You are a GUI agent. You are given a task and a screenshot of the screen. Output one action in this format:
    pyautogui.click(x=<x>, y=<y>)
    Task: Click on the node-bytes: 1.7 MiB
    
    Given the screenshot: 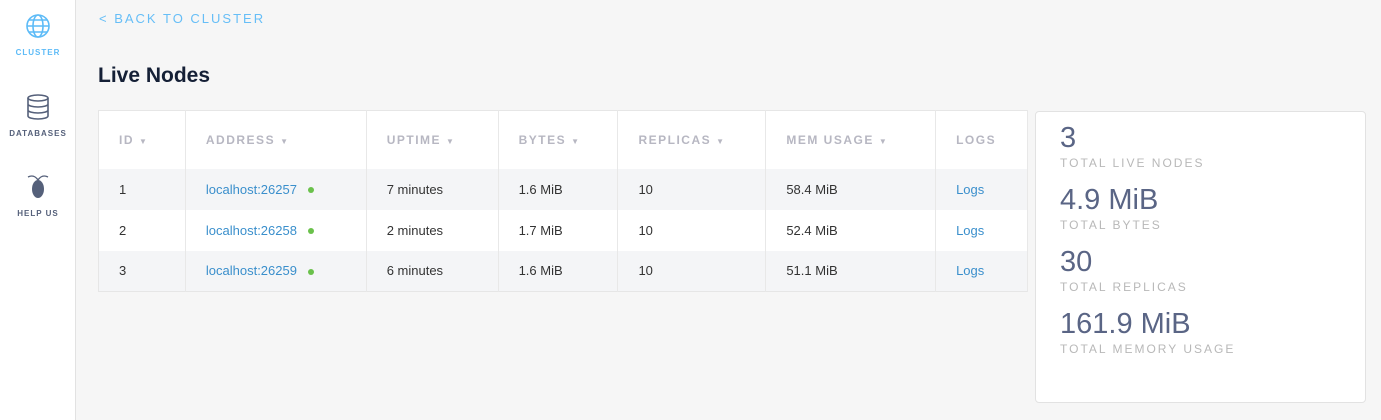 What is the action you would take?
    pyautogui.click(x=558, y=230)
    